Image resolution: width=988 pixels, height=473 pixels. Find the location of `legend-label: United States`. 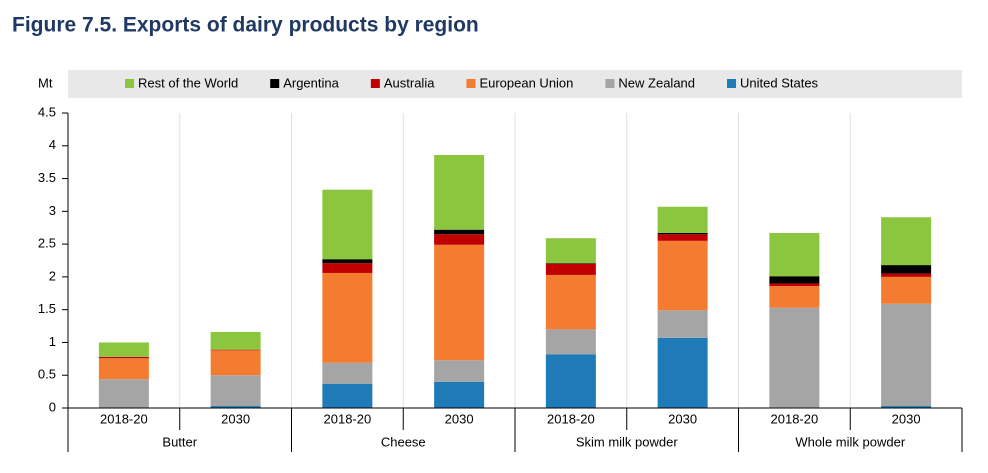

legend-label: United States is located at coordinates (779, 82).